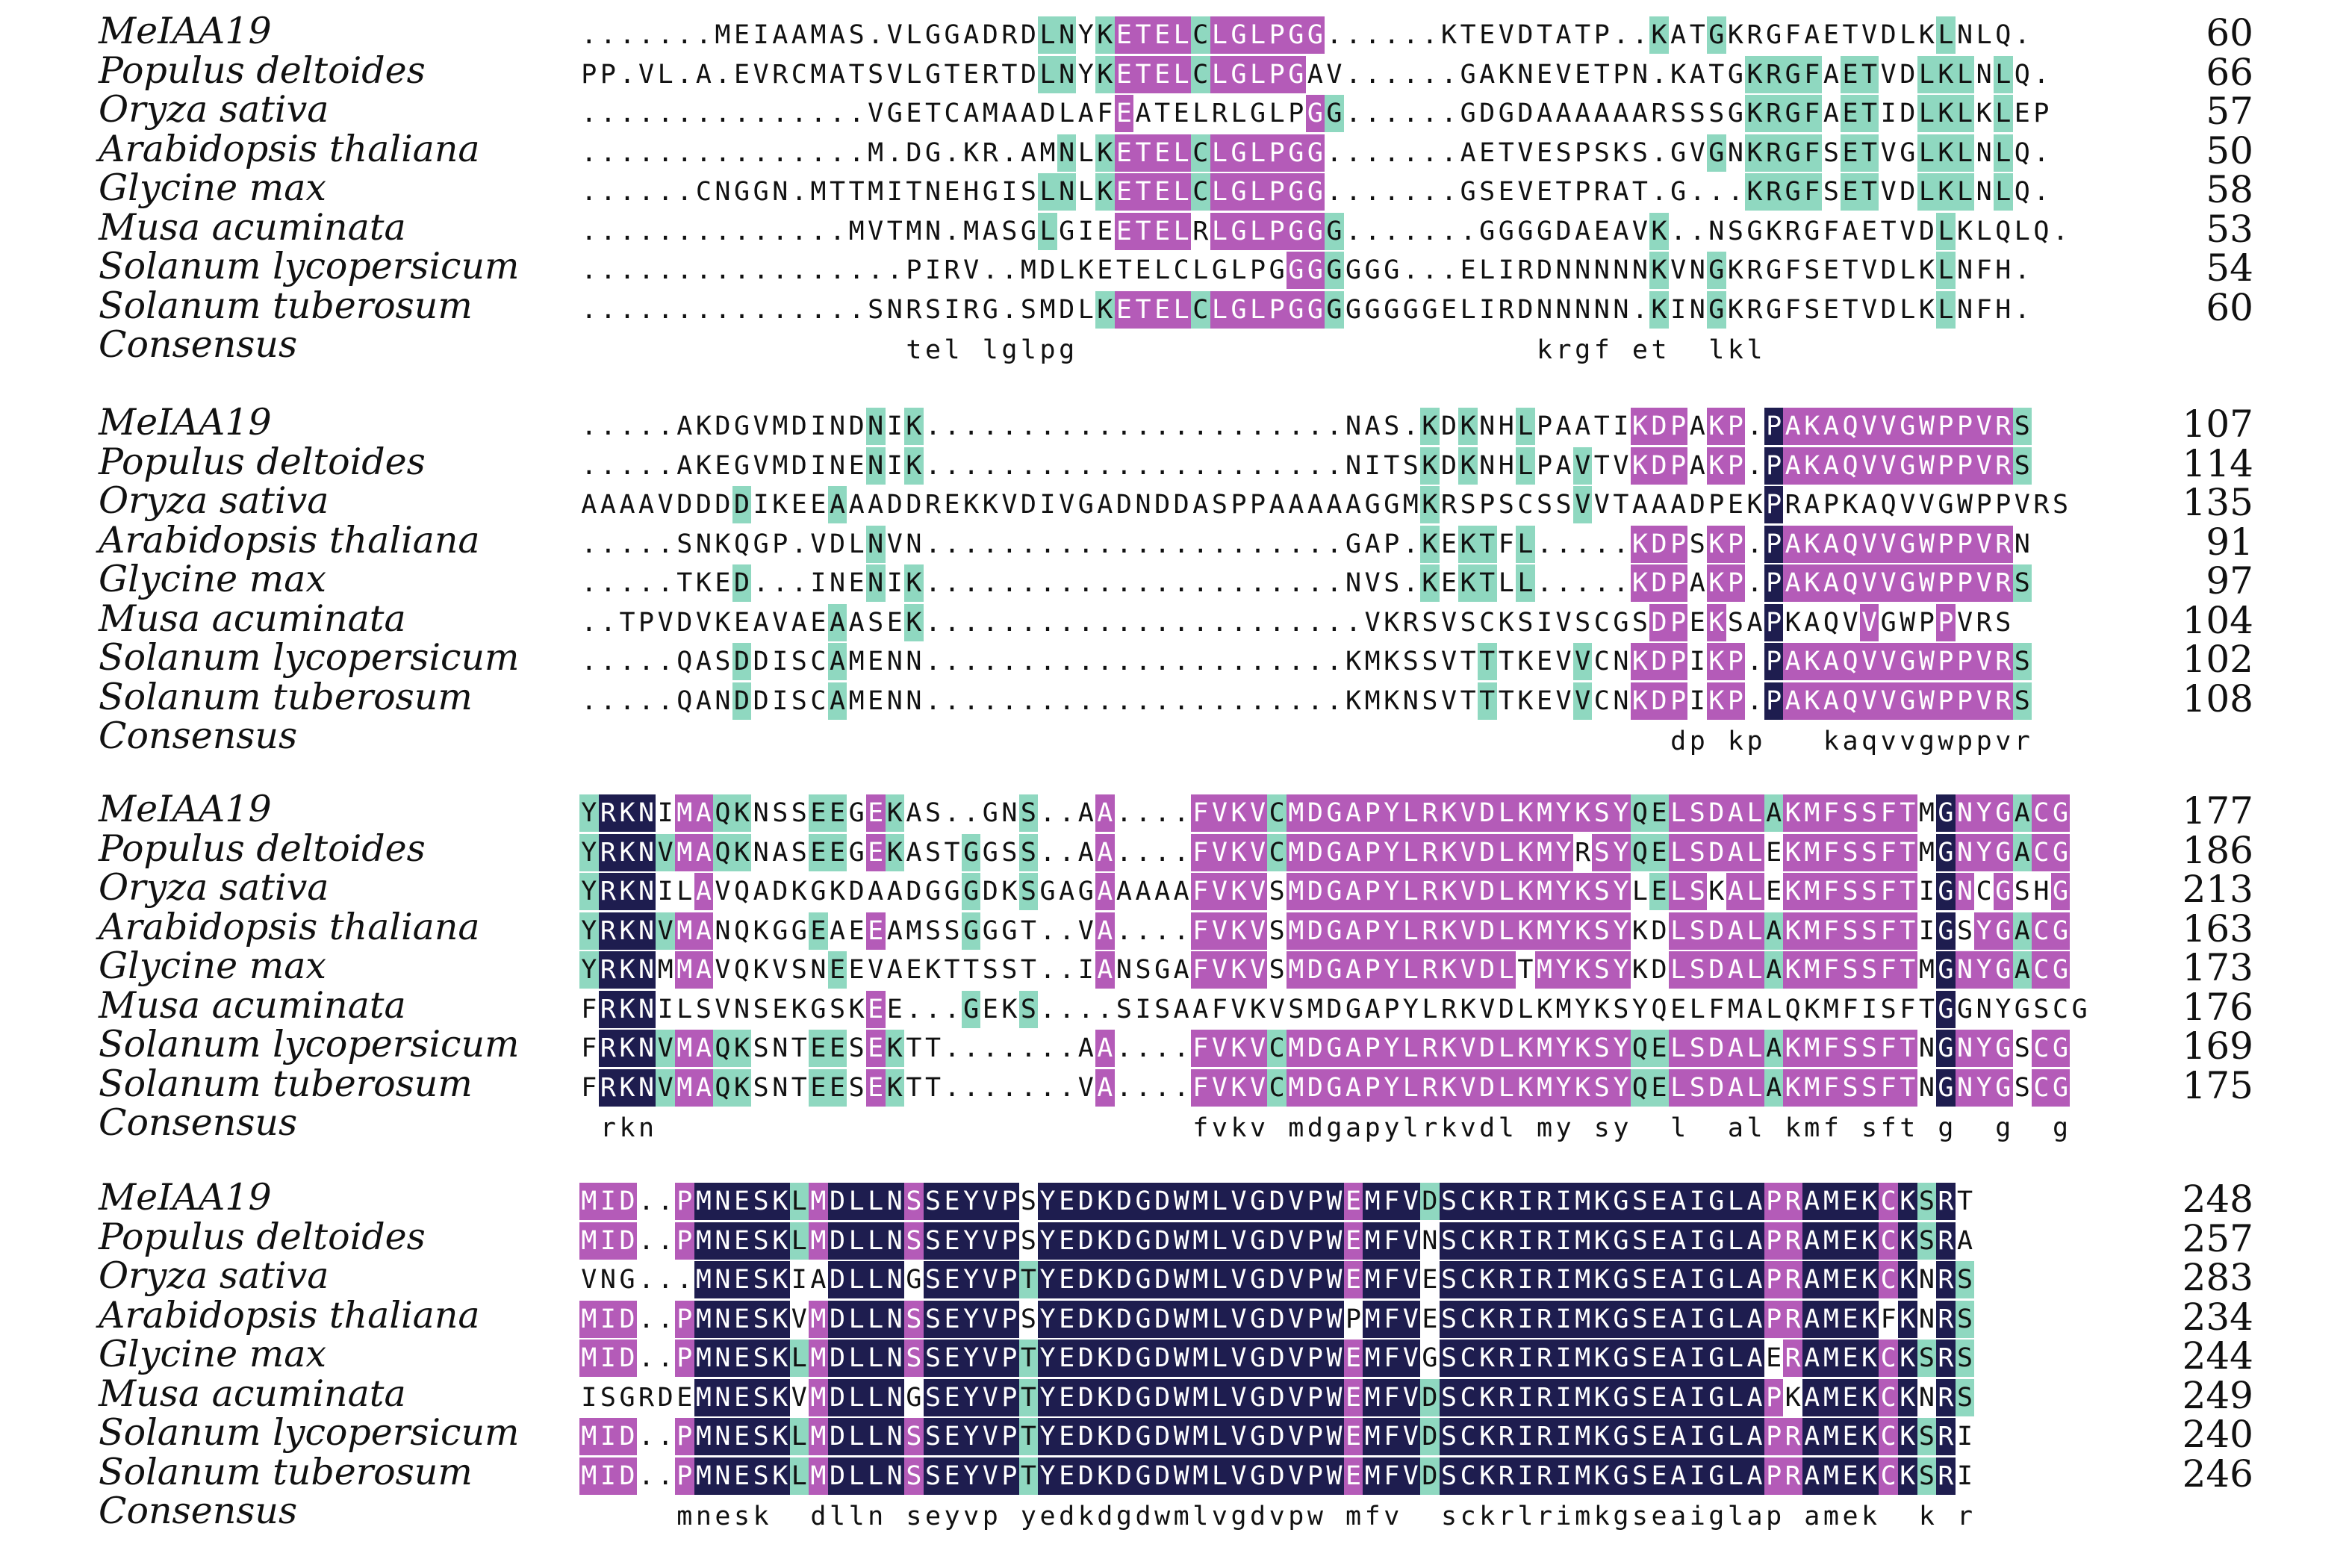 This screenshot has width=2352, height=1568. What do you see at coordinates (2217, 463) in the screenshot?
I see `residue-count: 114` at bounding box center [2217, 463].